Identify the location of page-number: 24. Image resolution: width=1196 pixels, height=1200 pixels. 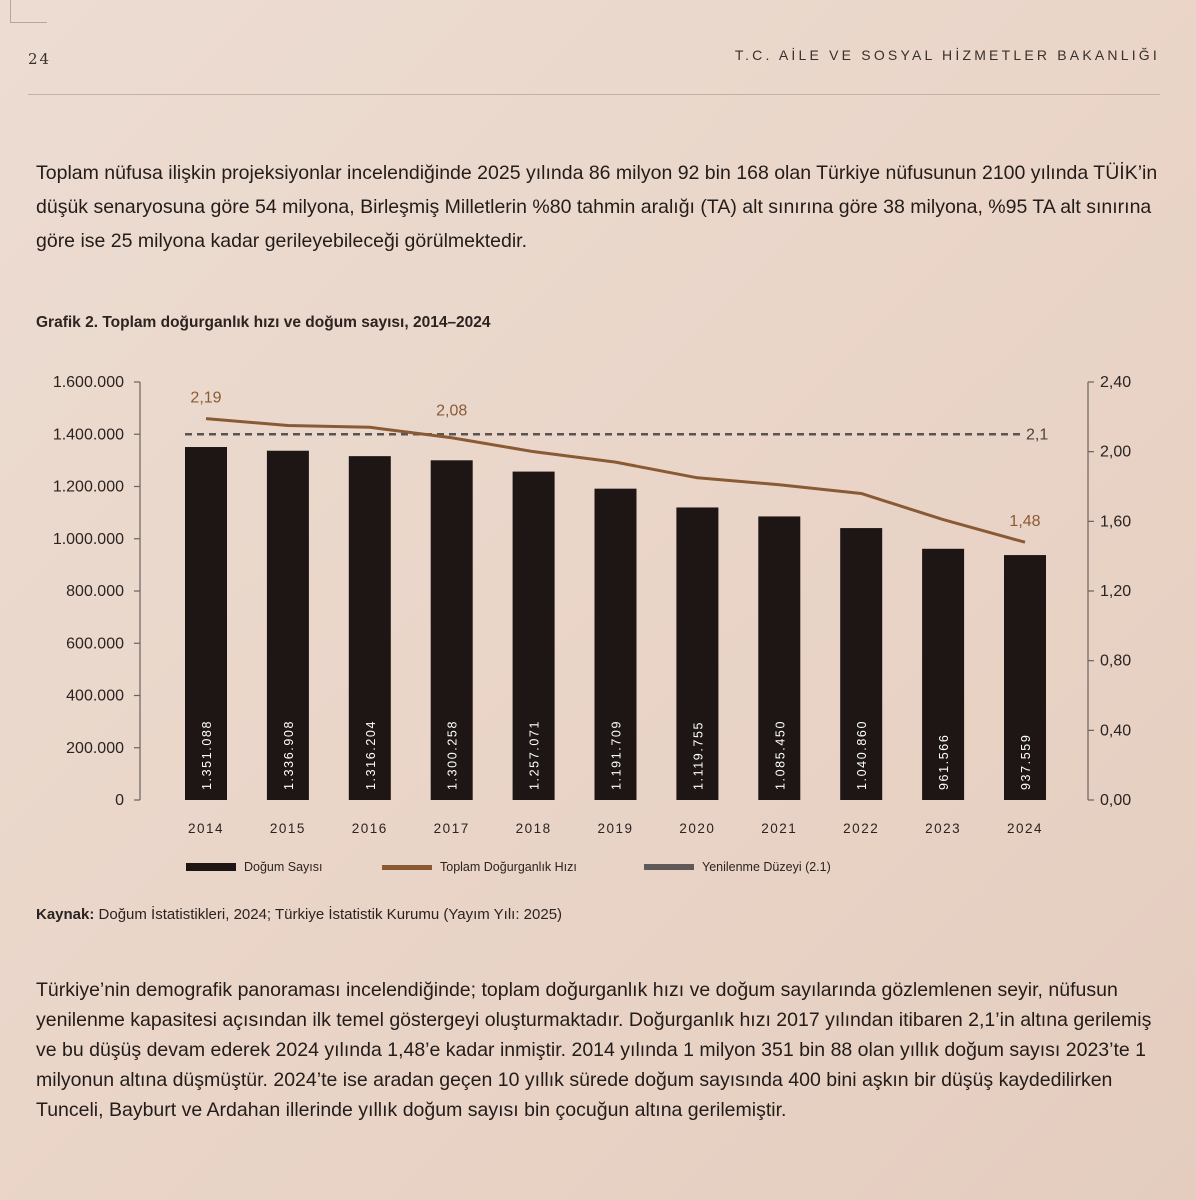
(40, 59).